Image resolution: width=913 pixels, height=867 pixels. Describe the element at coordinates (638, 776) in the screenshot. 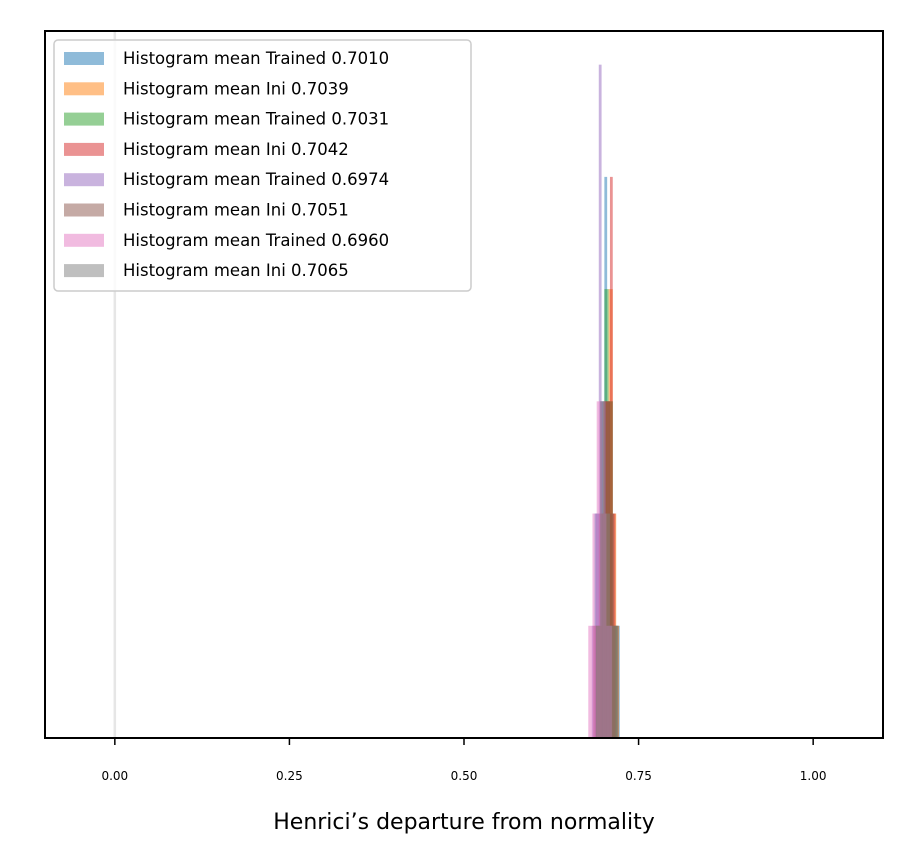

I see `x-tick-label: 0.75` at that location.